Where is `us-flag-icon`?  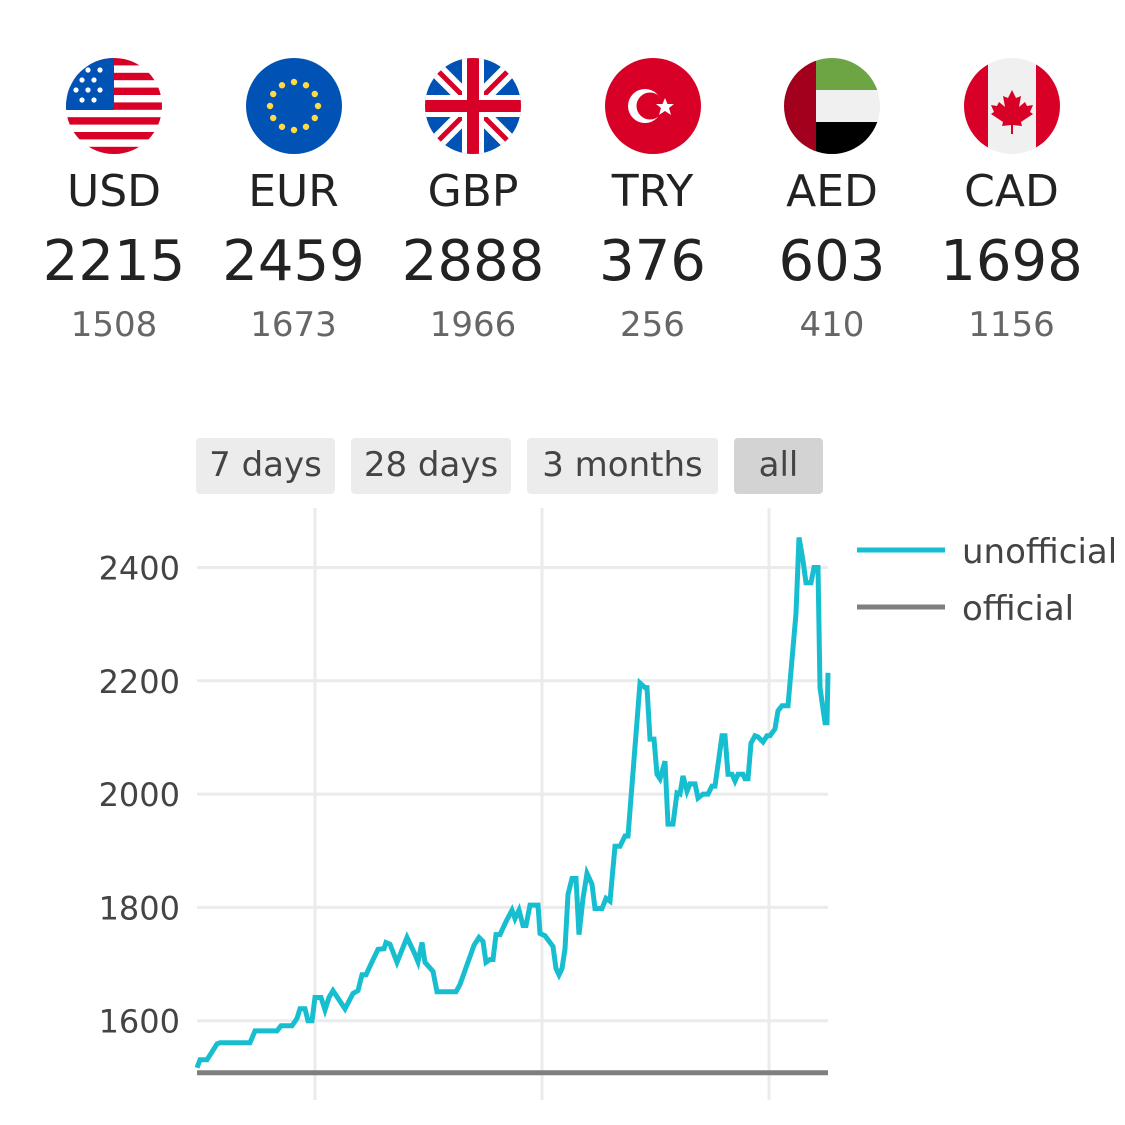 us-flag-icon is located at coordinates (114, 106).